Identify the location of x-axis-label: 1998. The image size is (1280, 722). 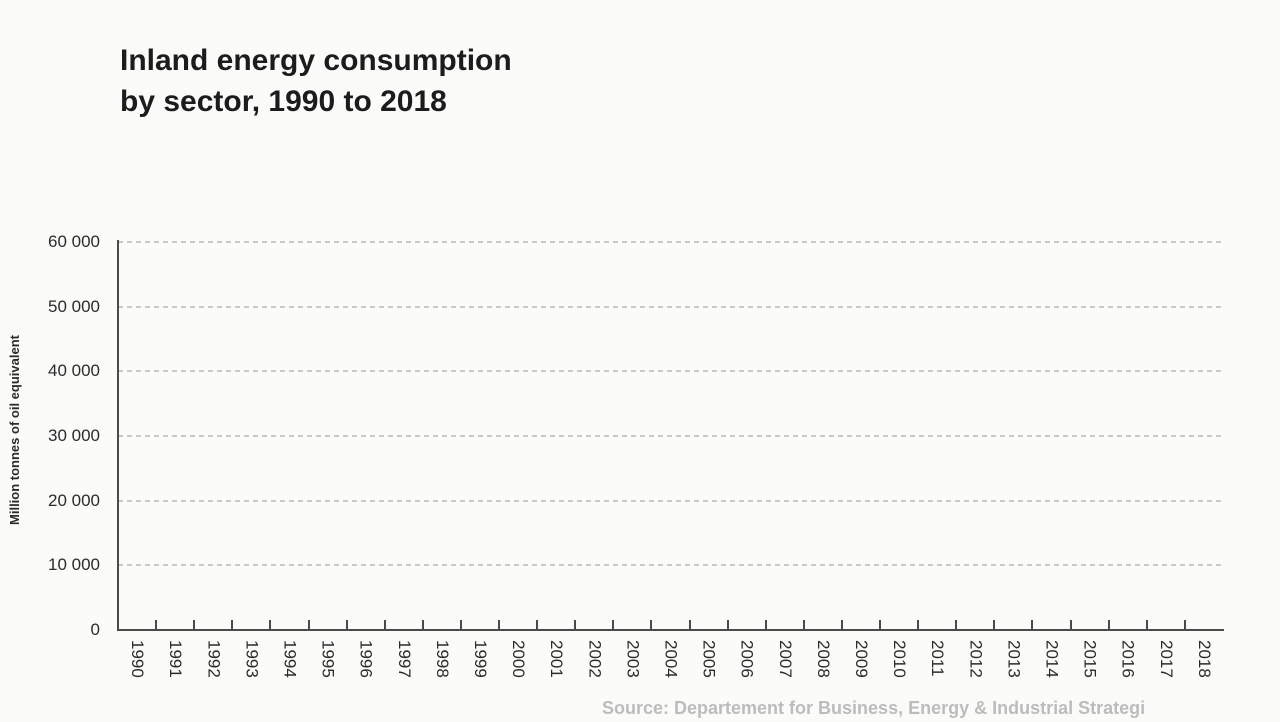
(442, 659).